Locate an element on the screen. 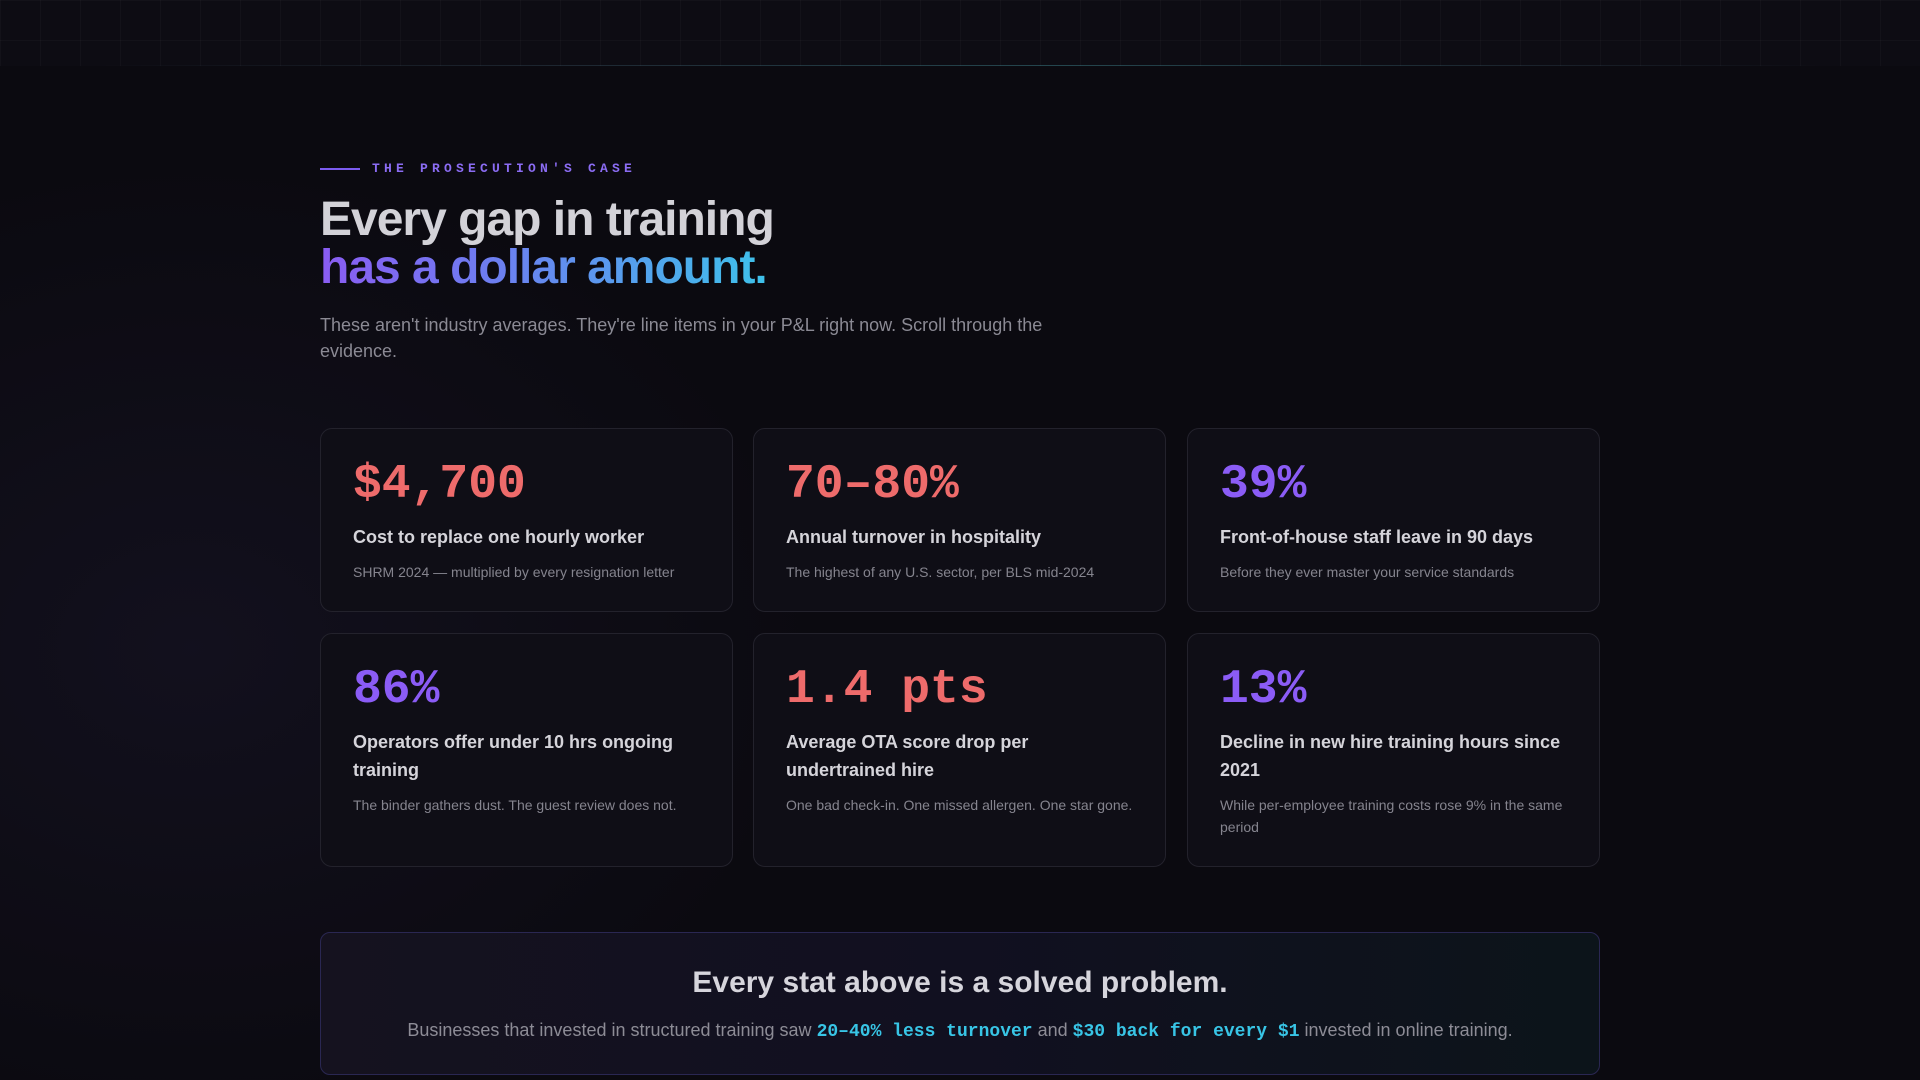  header-band is located at coordinates (960, 33).